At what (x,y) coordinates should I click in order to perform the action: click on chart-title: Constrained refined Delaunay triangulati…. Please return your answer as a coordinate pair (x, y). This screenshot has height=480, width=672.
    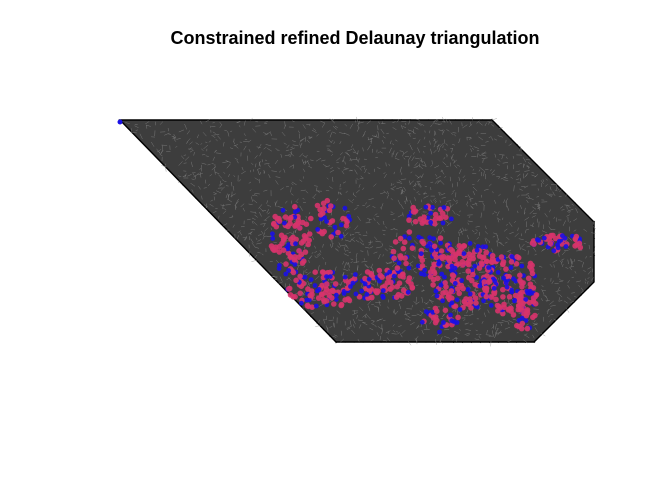
    Looking at the image, I should click on (355, 38).